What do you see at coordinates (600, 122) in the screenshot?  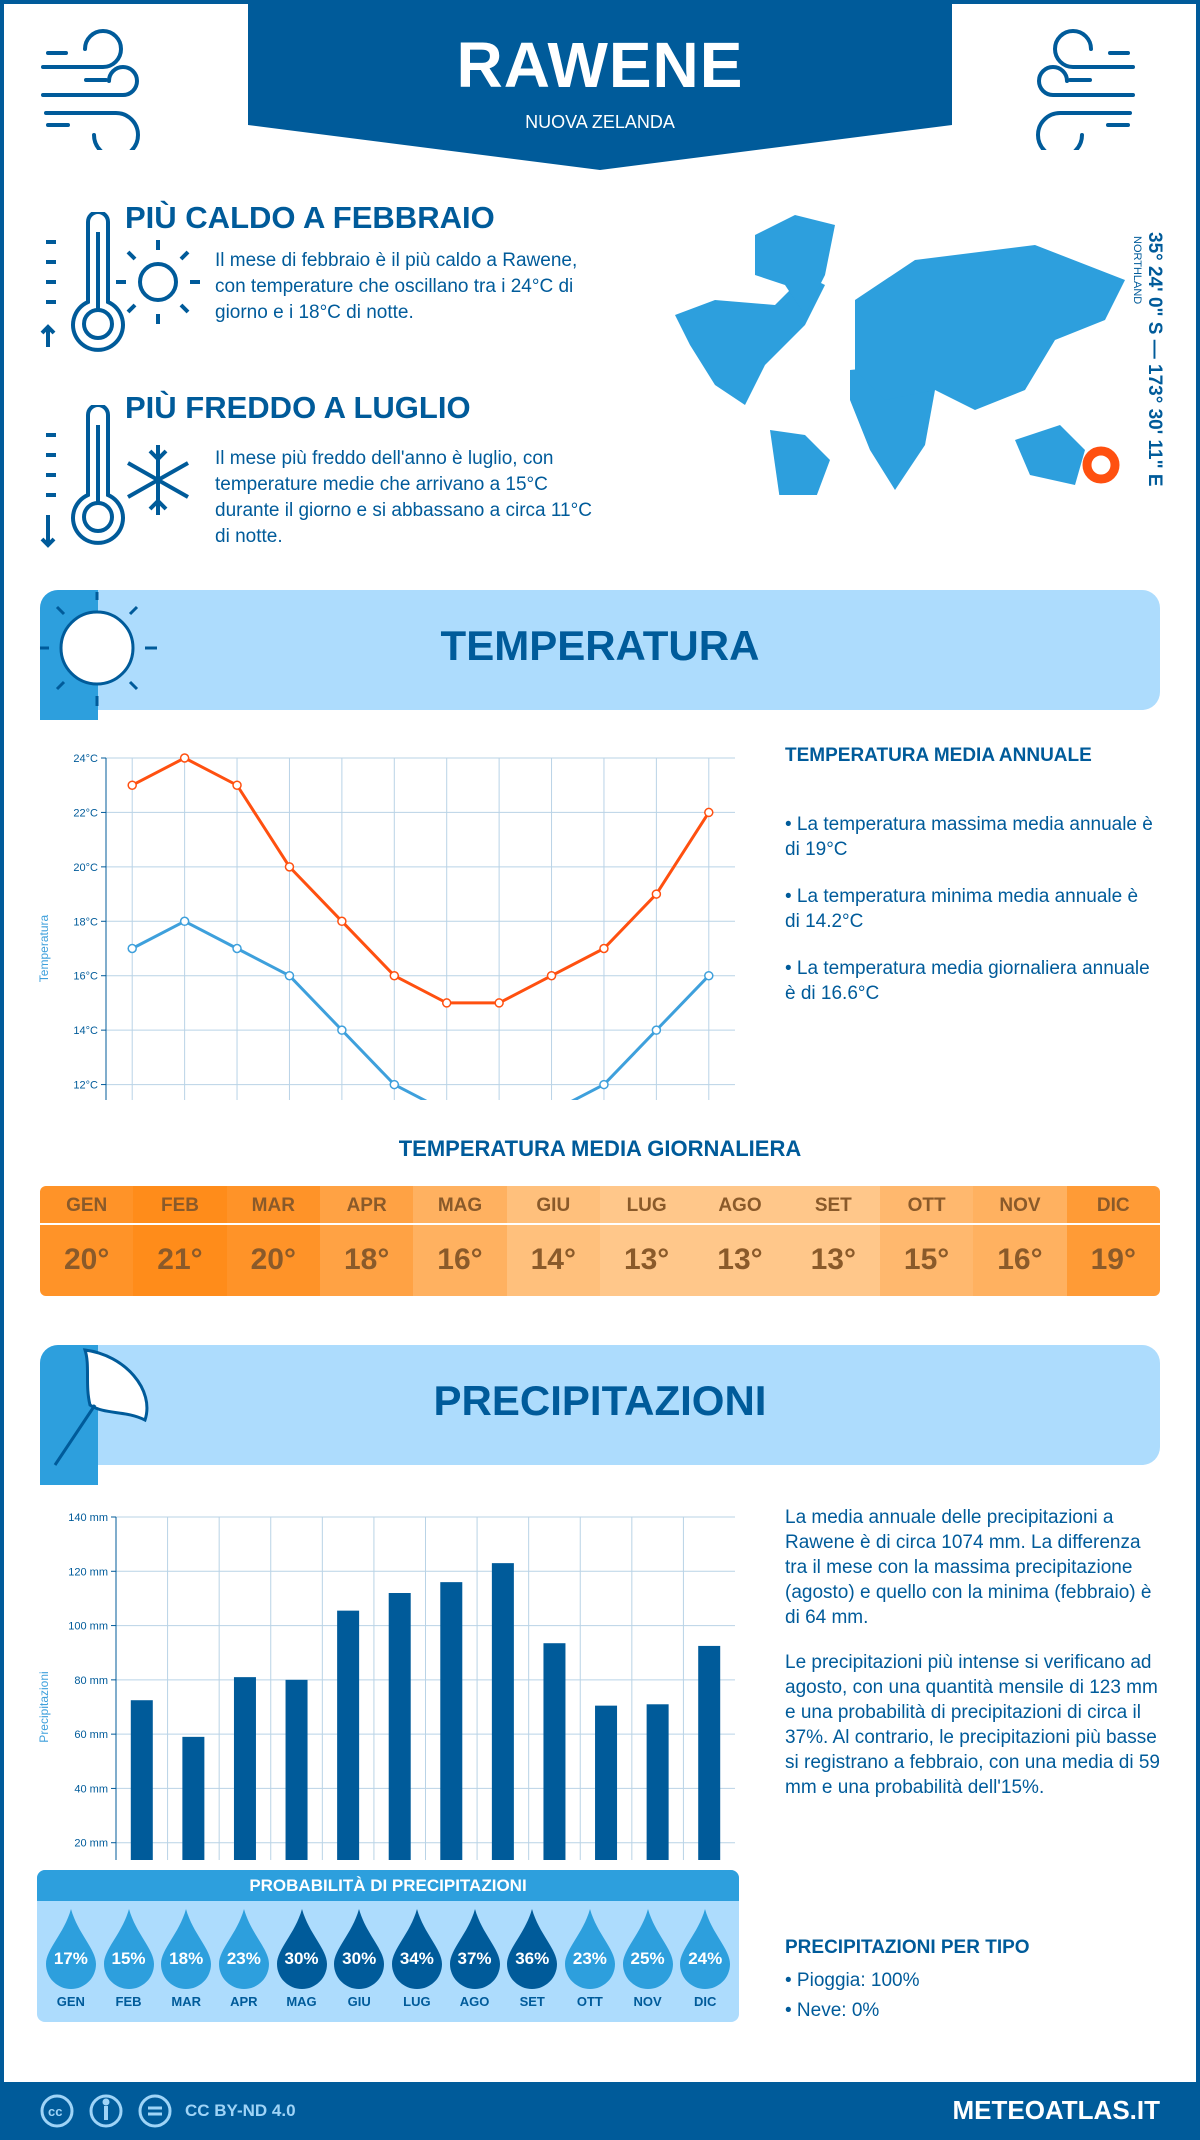 I see `country-subtitle: NUOVA ZELANDA` at bounding box center [600, 122].